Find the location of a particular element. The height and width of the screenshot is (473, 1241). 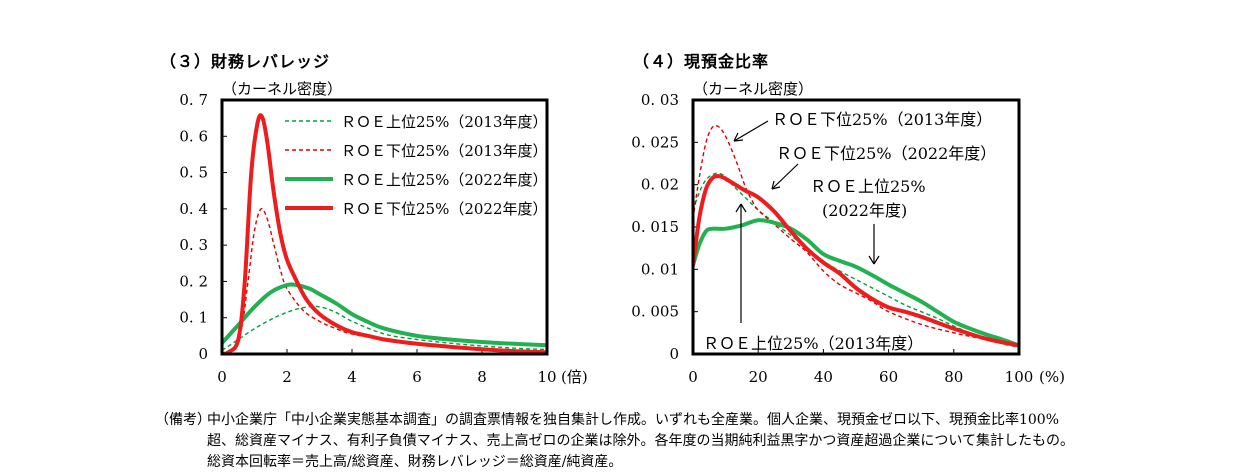

annotation-label: (2022年度) is located at coordinates (864, 210).